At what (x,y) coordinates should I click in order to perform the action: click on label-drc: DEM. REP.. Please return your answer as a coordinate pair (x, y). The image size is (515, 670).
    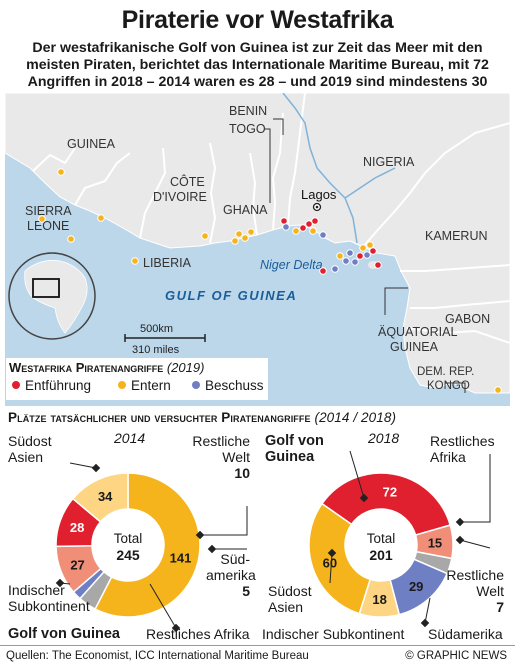
    Looking at the image, I should click on (445, 372).